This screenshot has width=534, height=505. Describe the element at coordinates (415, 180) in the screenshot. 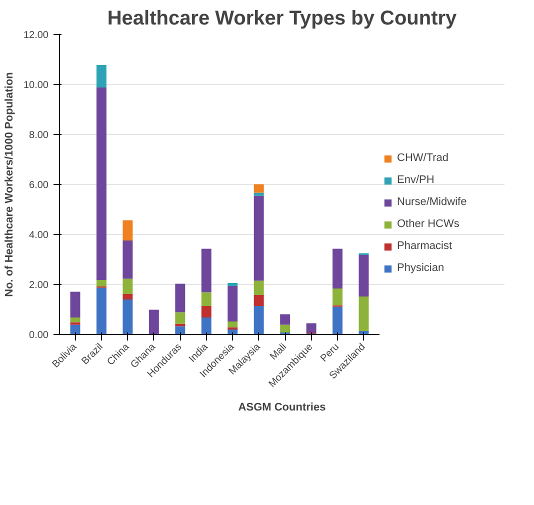

I see `legend-label: Env/PH` at that location.